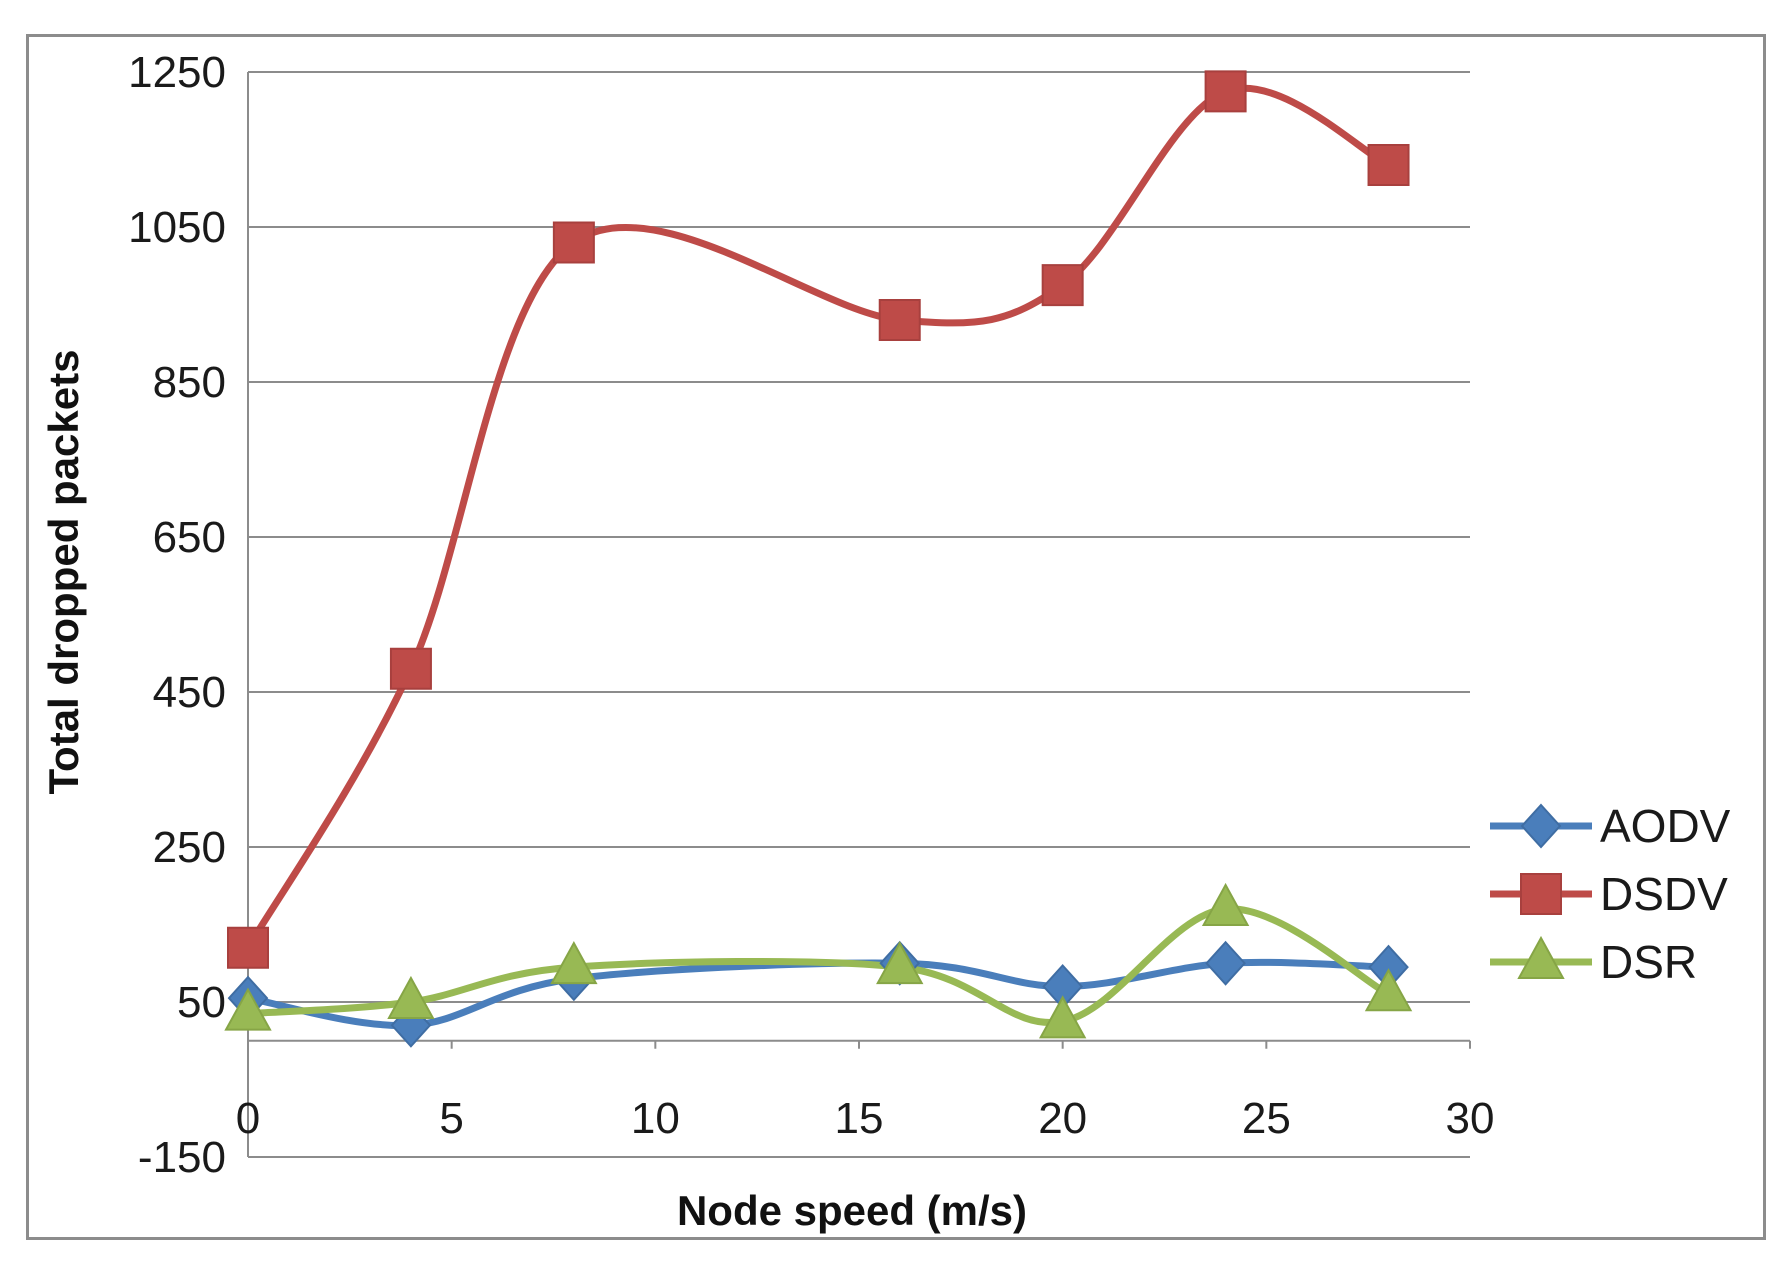 The image size is (1790, 1273). I want to click on legend: AODV DSDV DSR, so click(1610, 894).